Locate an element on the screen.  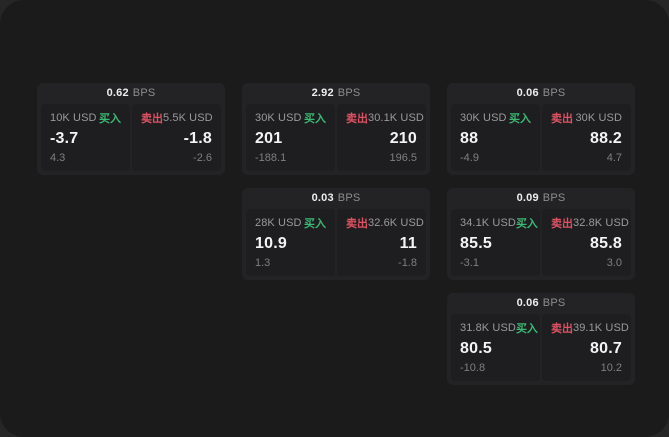
buy-panel-top: 10K USD 买入 is located at coordinates (85, 118).